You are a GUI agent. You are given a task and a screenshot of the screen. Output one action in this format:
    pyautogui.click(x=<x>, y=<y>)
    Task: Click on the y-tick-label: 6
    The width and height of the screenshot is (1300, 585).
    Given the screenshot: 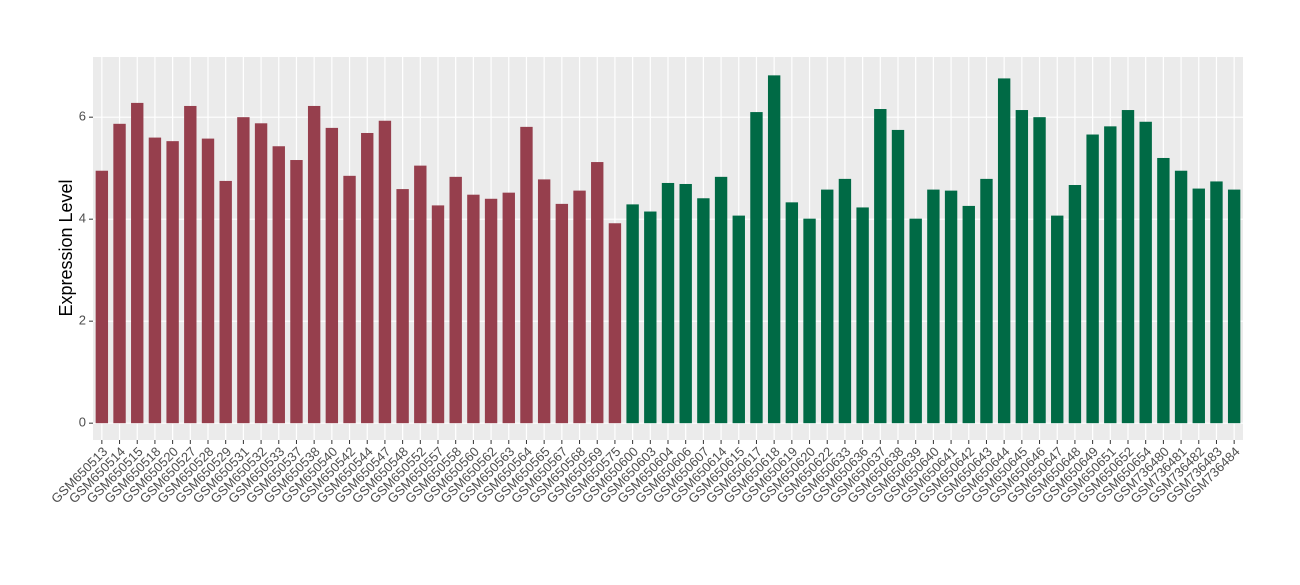 What is the action you would take?
    pyautogui.click(x=82, y=116)
    